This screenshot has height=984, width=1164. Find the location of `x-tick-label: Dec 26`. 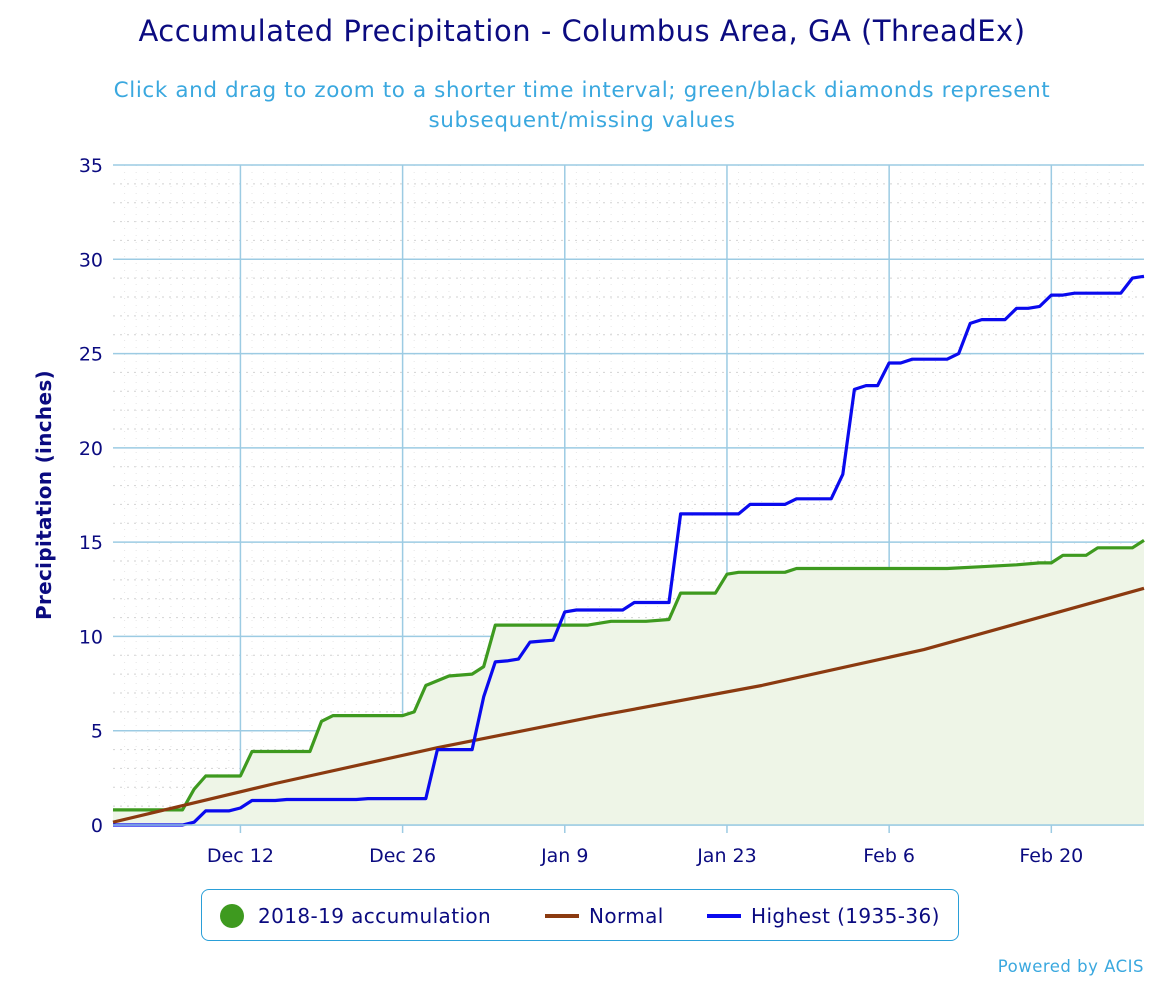

x-tick-label: Dec 26 is located at coordinates (402, 856).